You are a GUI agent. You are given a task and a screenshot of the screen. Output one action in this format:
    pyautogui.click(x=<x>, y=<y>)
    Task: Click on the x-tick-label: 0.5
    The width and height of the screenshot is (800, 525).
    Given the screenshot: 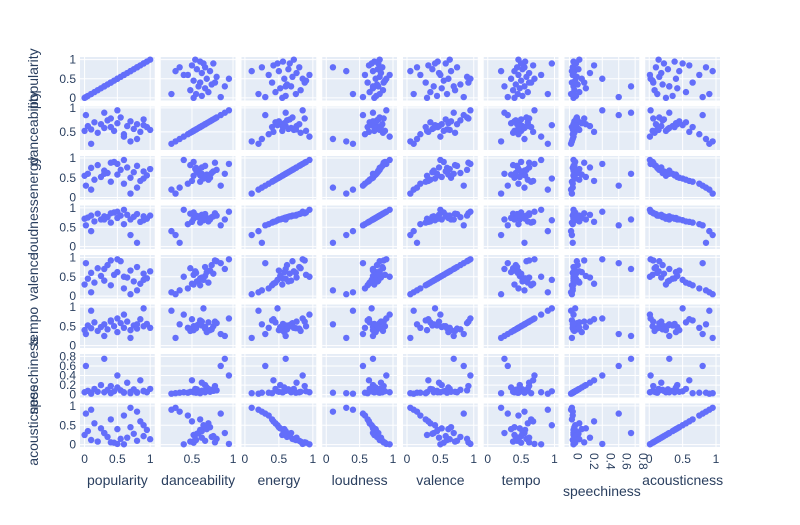 What is the action you would take?
    pyautogui.click(x=192, y=459)
    